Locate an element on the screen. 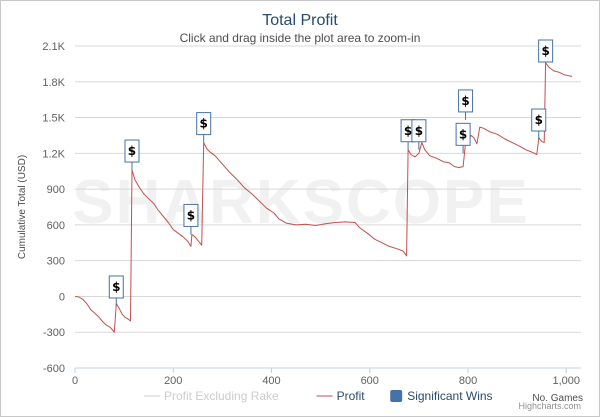 The height and width of the screenshot is (417, 600). legend-item: Significant Wins is located at coordinates (441, 396).